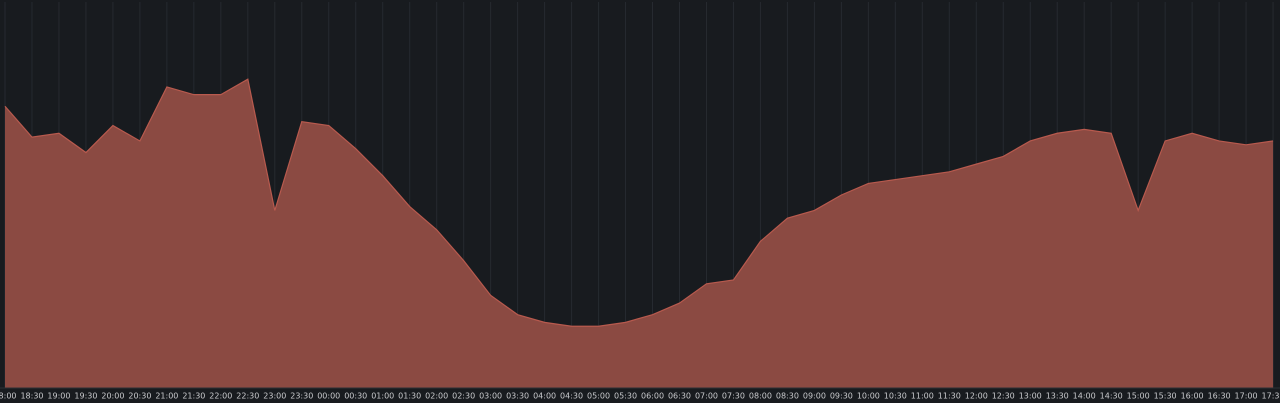 This screenshot has width=1280, height=403. What do you see at coordinates (706, 396) in the screenshot?
I see `x-tick-label: 07:00` at bounding box center [706, 396].